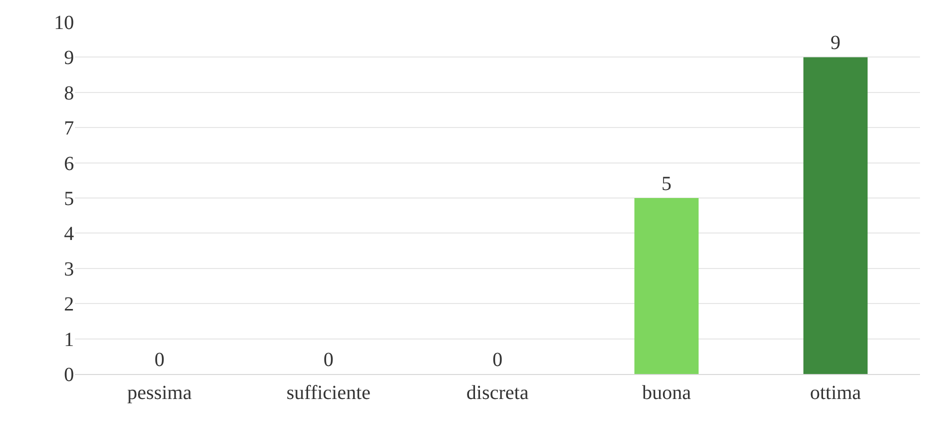 The height and width of the screenshot is (427, 935). What do you see at coordinates (64, 23) in the screenshot?
I see `y-tick-label: 10` at bounding box center [64, 23].